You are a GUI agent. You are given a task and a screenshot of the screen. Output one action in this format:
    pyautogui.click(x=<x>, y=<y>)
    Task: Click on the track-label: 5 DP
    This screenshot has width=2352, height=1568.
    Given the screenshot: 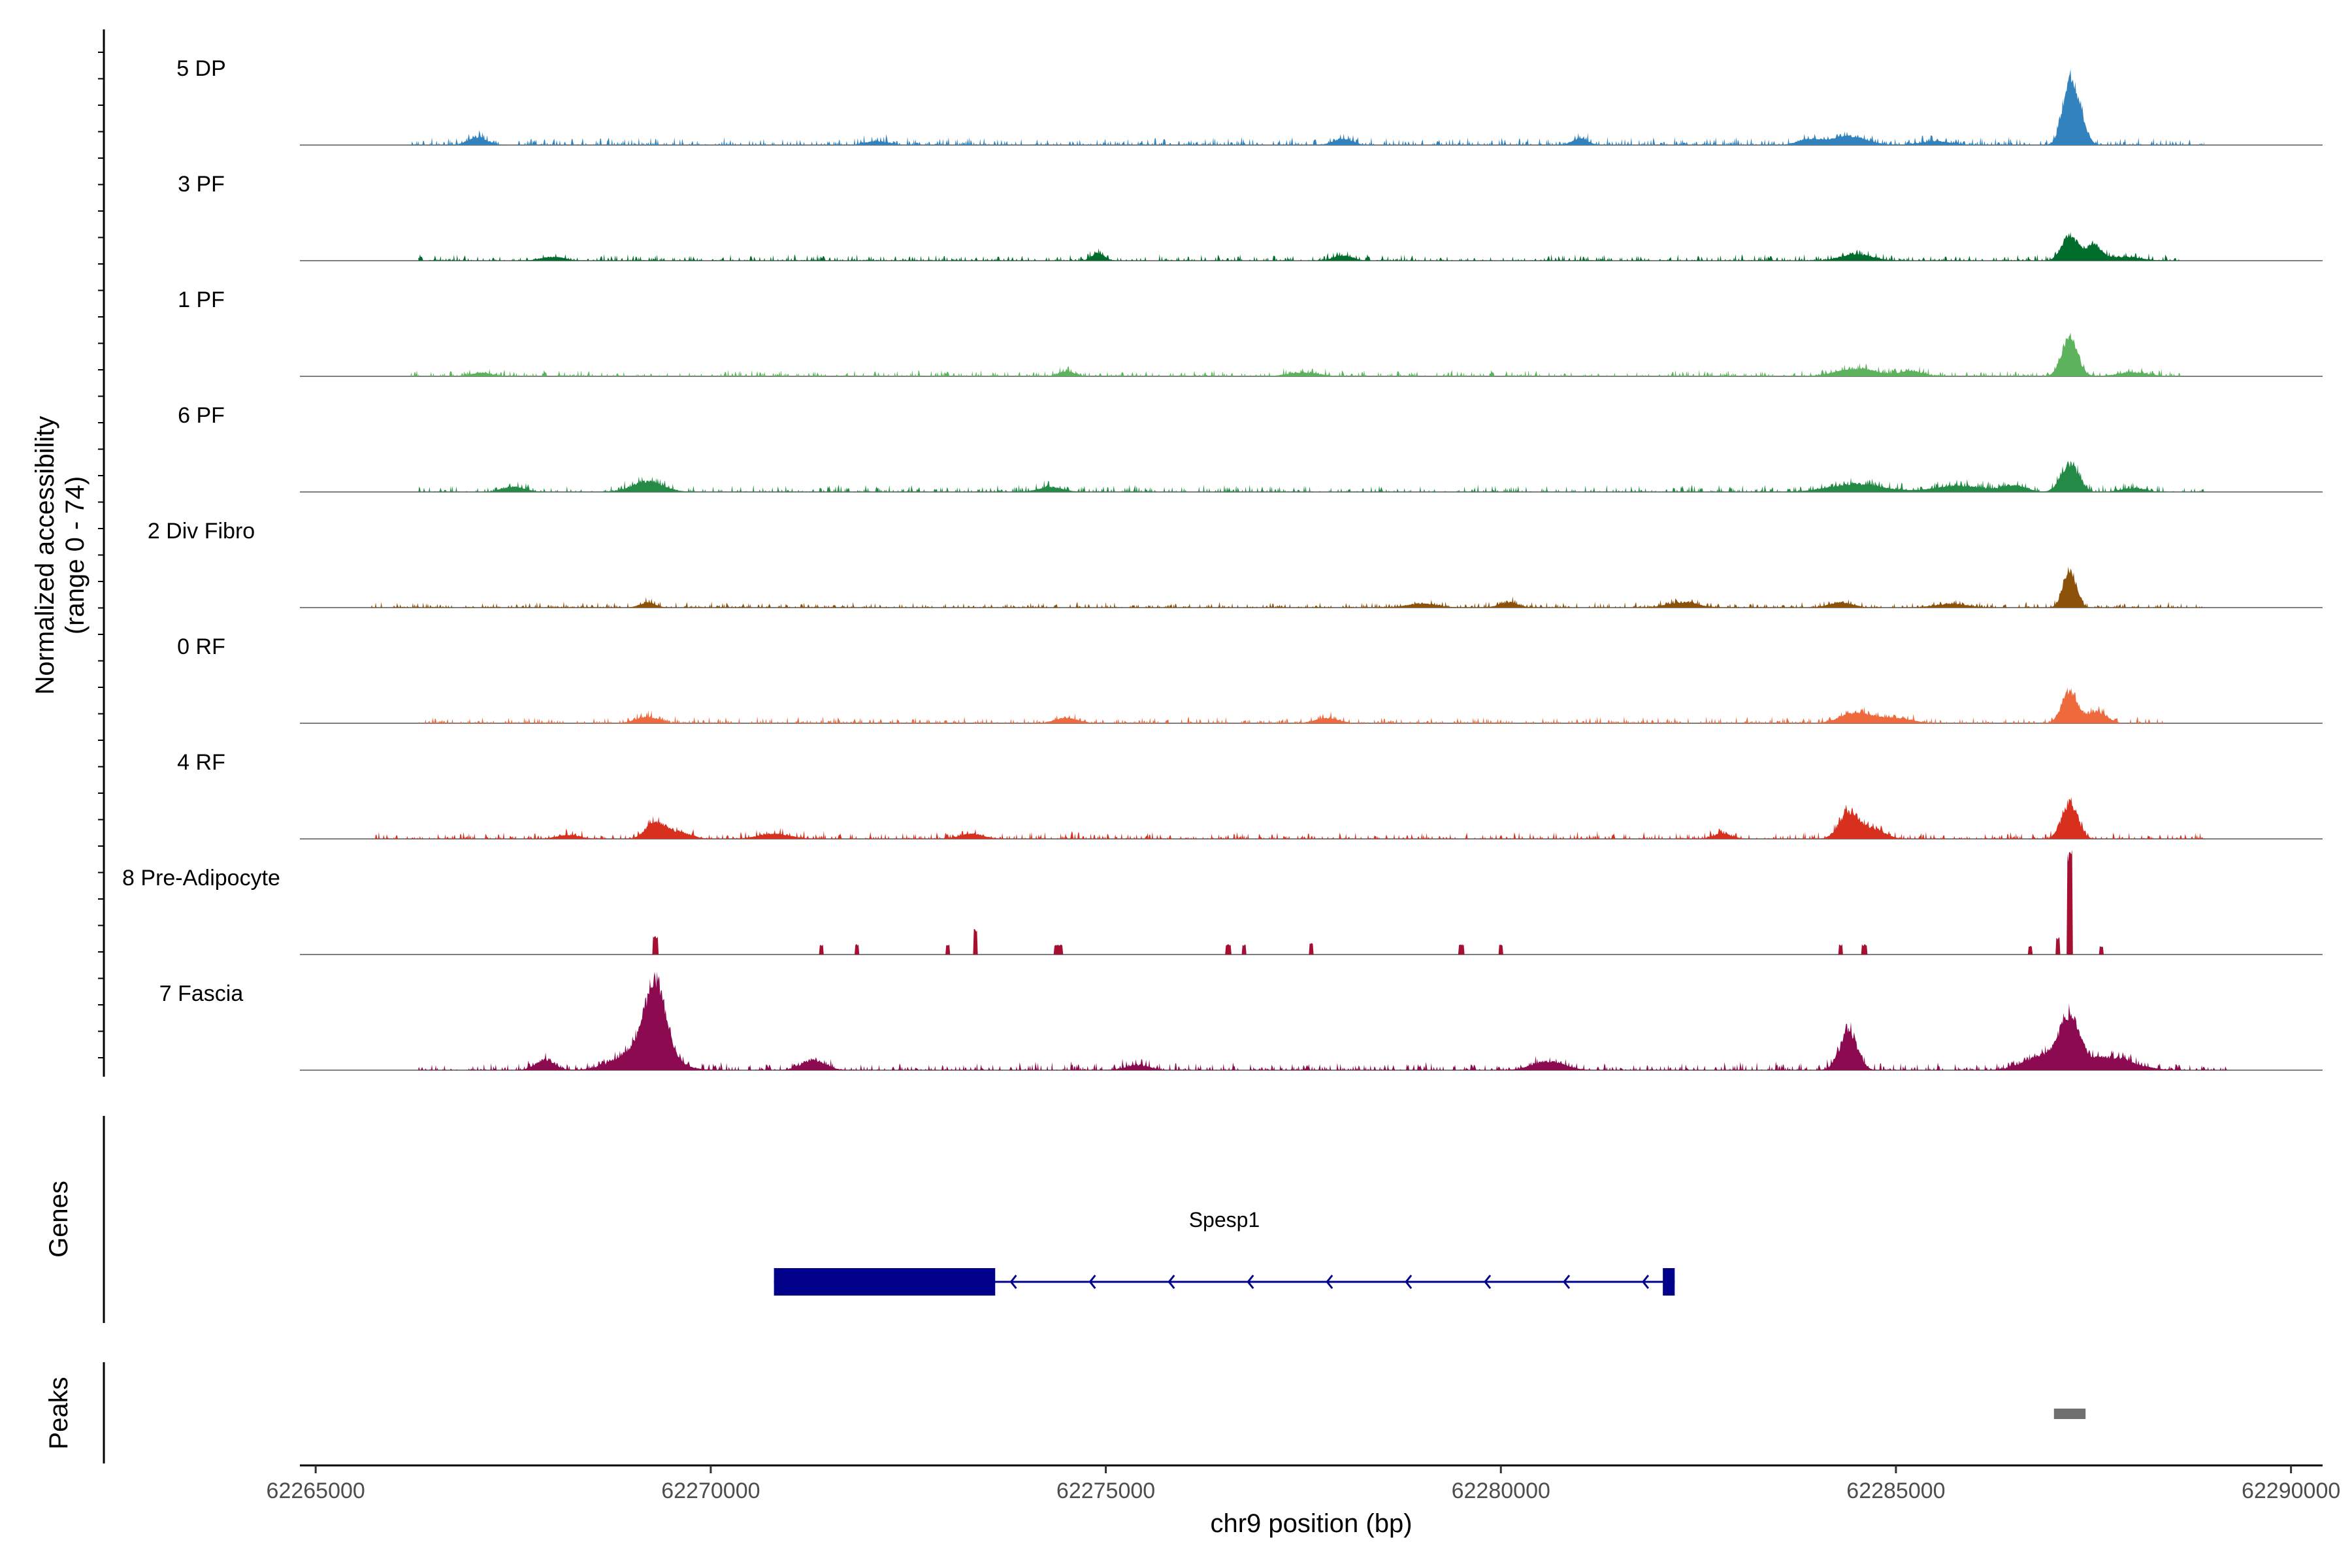 What is the action you would take?
    pyautogui.click(x=201, y=68)
    